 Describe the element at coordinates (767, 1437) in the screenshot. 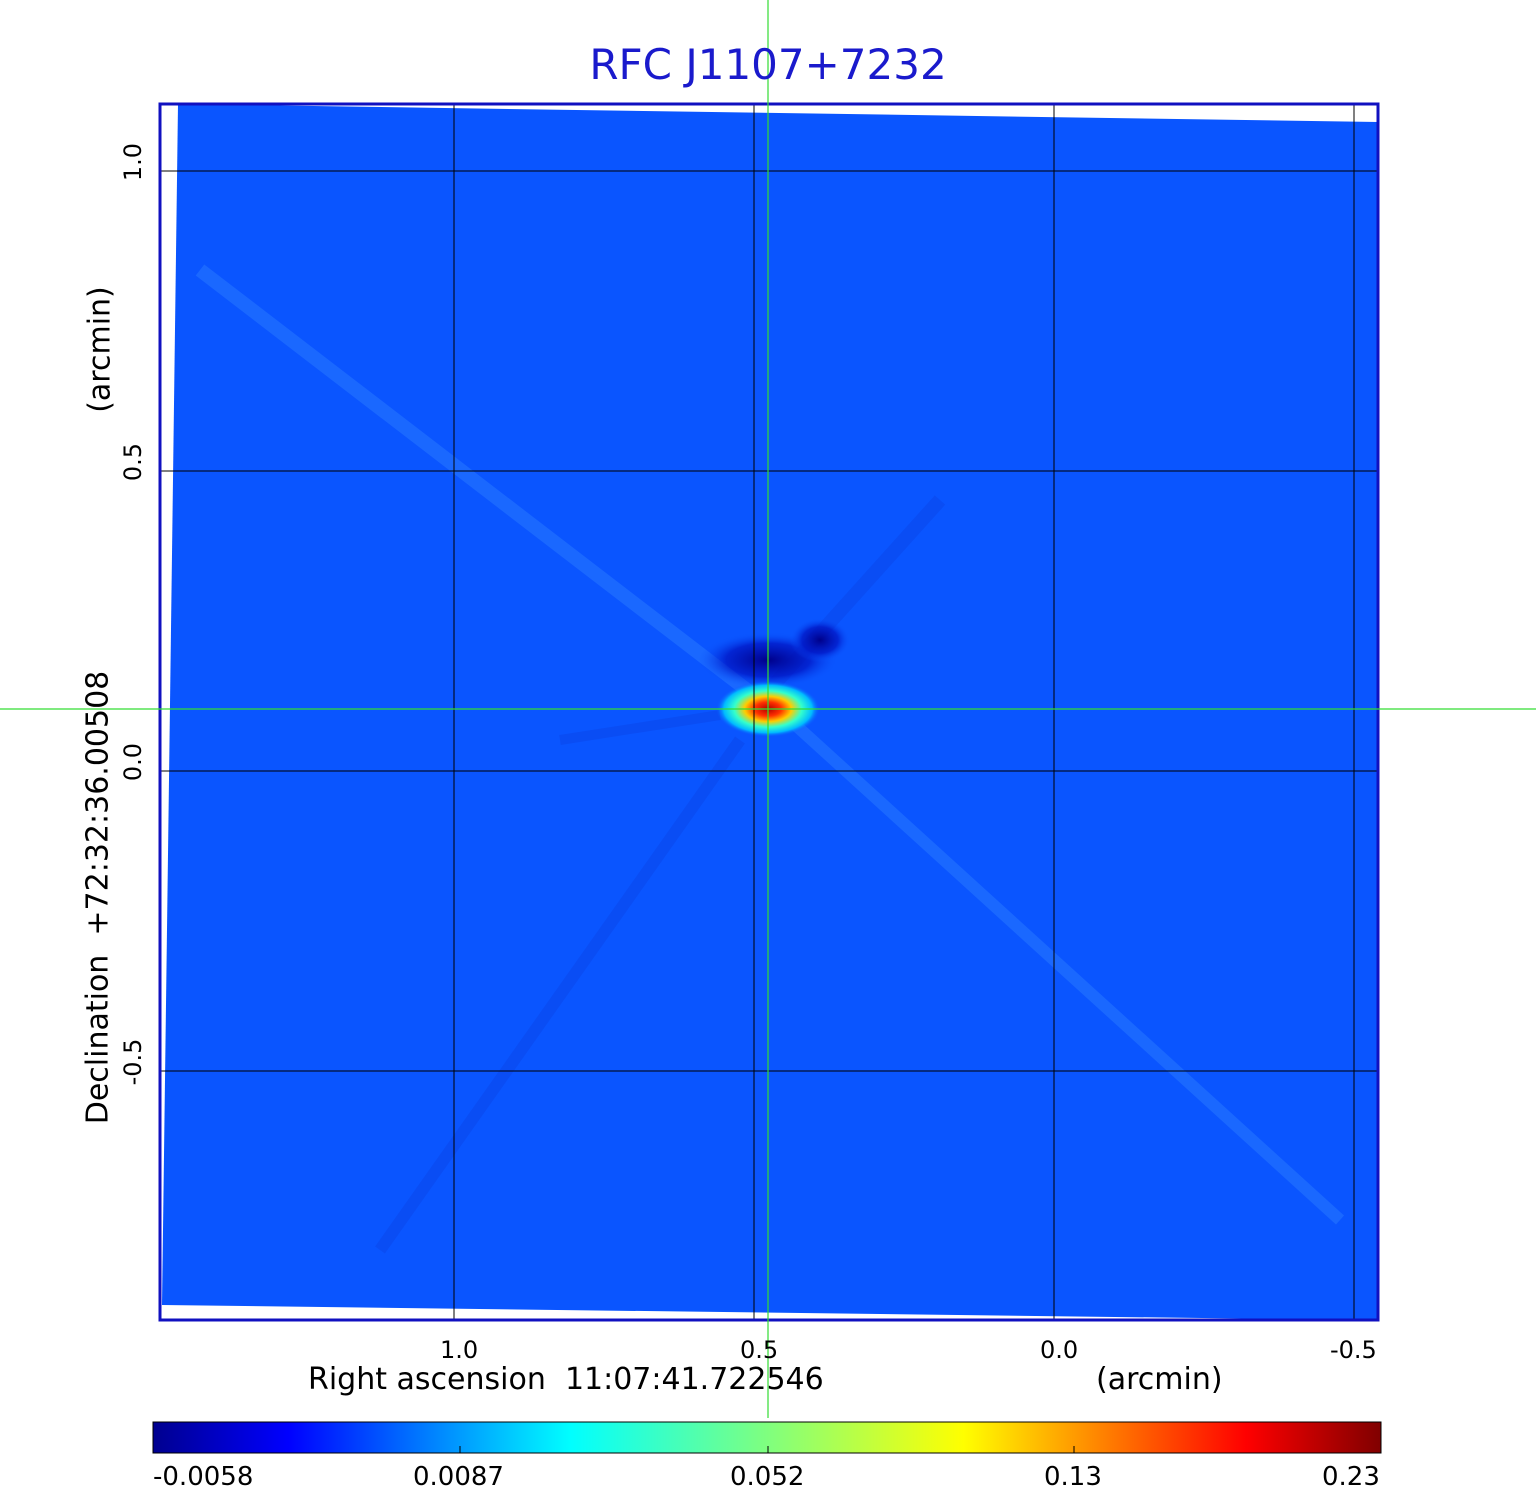

I see `colorbar` at that location.